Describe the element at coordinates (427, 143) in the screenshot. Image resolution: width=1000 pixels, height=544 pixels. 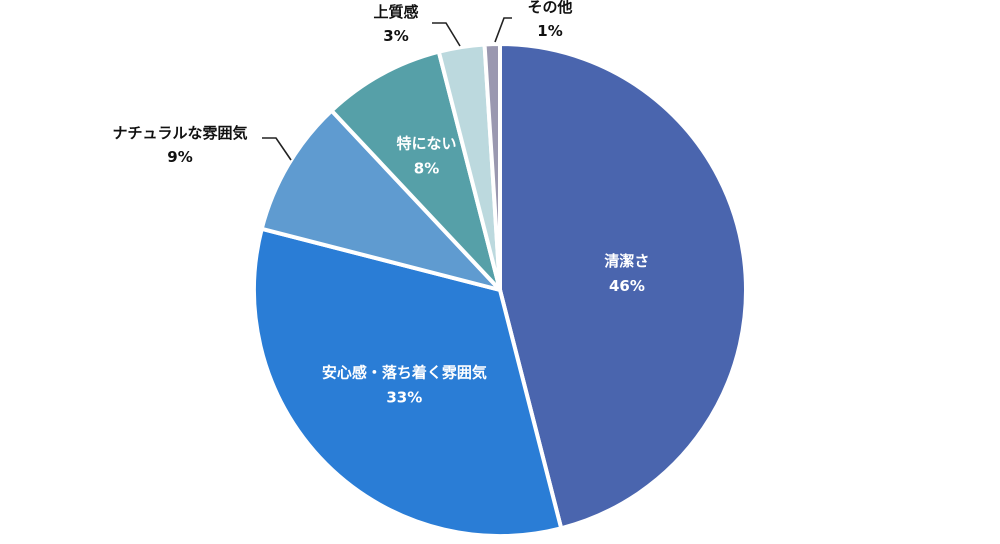
I see `slice-label: 特にない` at that location.